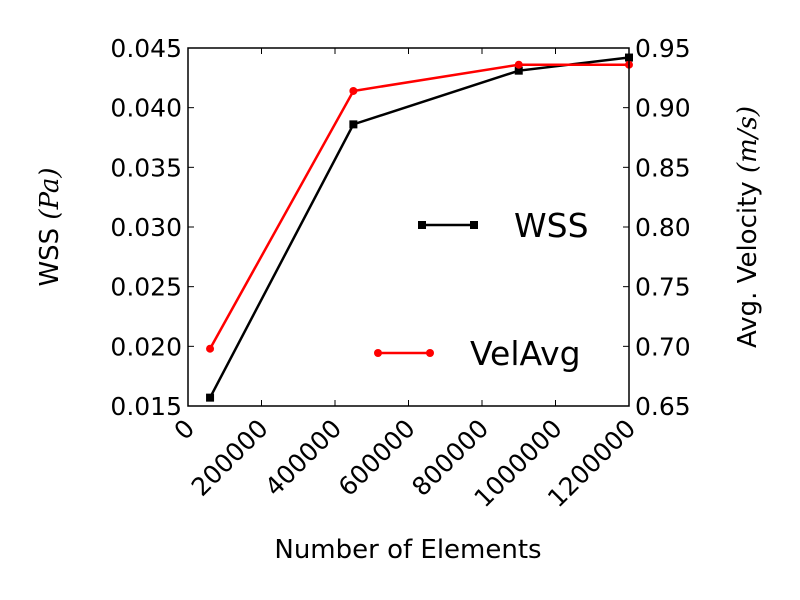 This screenshot has height=600, width=800. Describe the element at coordinates (146, 287) in the screenshot. I see `y-left-tick-label: 0.025` at that location.